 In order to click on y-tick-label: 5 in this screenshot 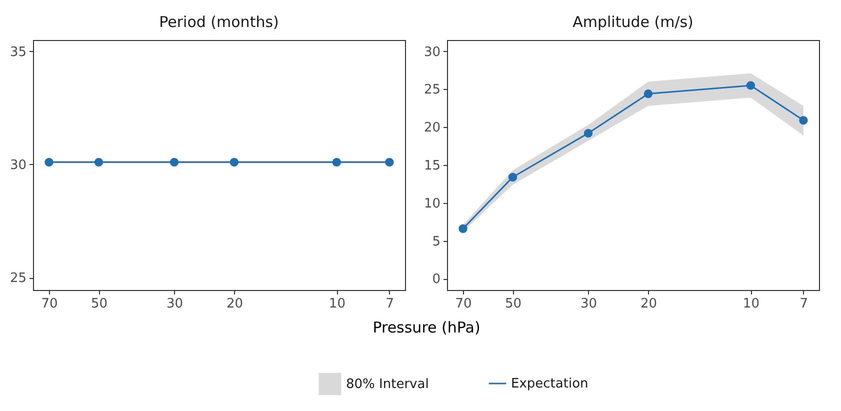, I will do `click(436, 242)`.